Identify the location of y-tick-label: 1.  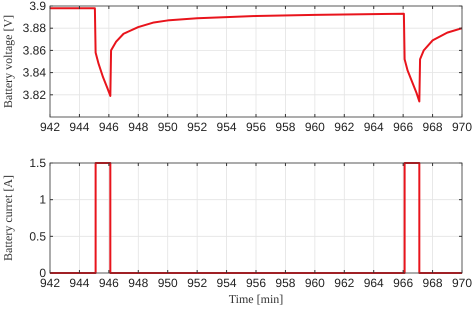
(42, 199).